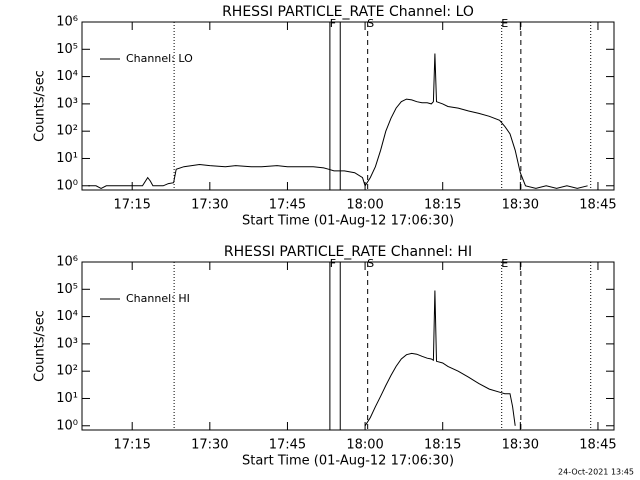  I want to click on chart-title: RHESSI PARTICLE_RATE Channel: LO, so click(348, 12).